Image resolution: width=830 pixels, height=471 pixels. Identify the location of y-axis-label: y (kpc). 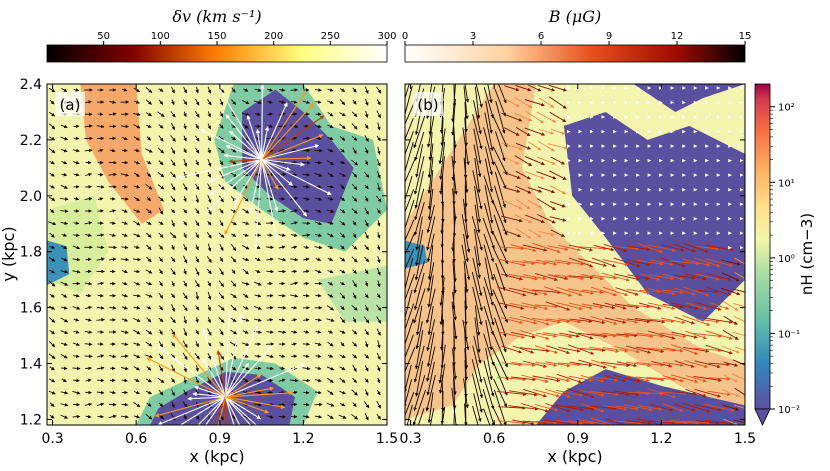
(9, 253).